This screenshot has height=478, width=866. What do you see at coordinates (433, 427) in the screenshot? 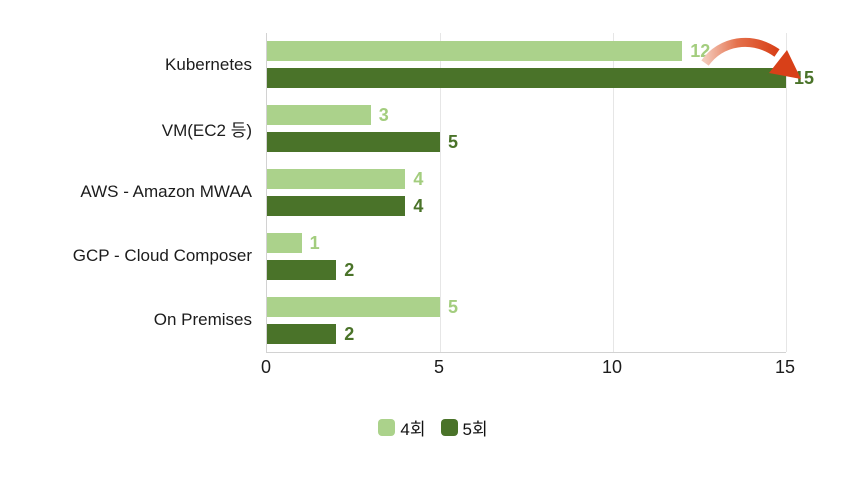
I see `legend: 4회 5회` at bounding box center [433, 427].